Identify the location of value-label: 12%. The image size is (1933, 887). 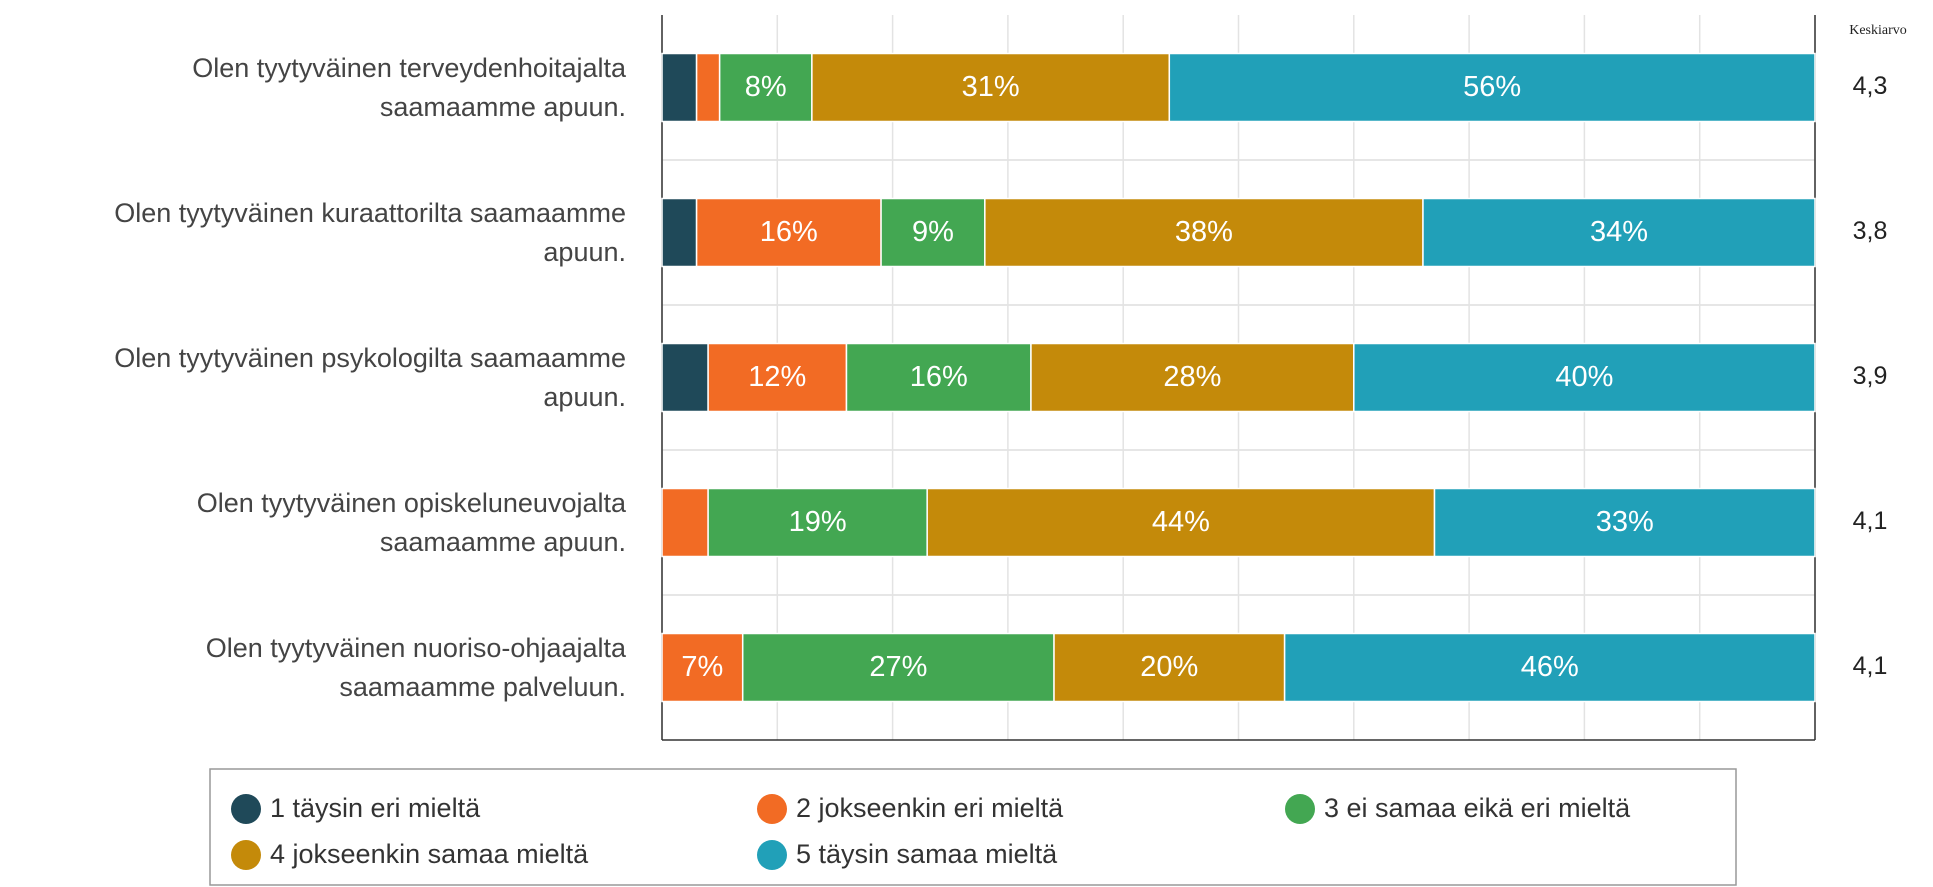
(777, 377).